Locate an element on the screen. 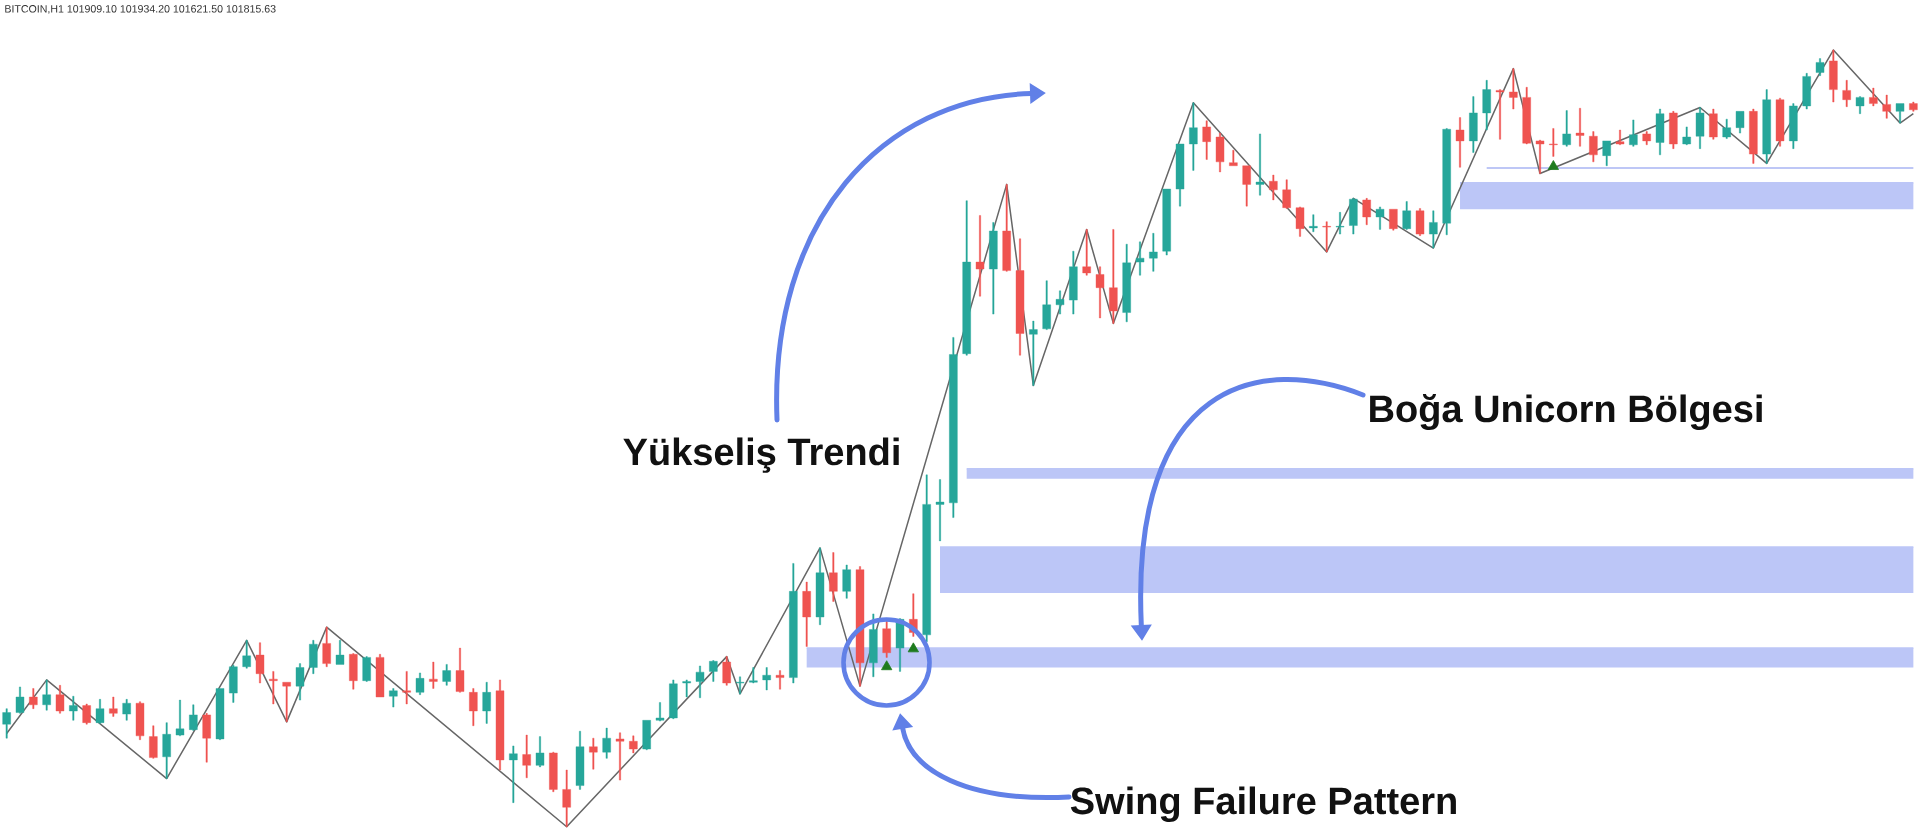 The width and height of the screenshot is (1920, 840). annotation: Yükseliş Trendi is located at coordinates (761, 455).